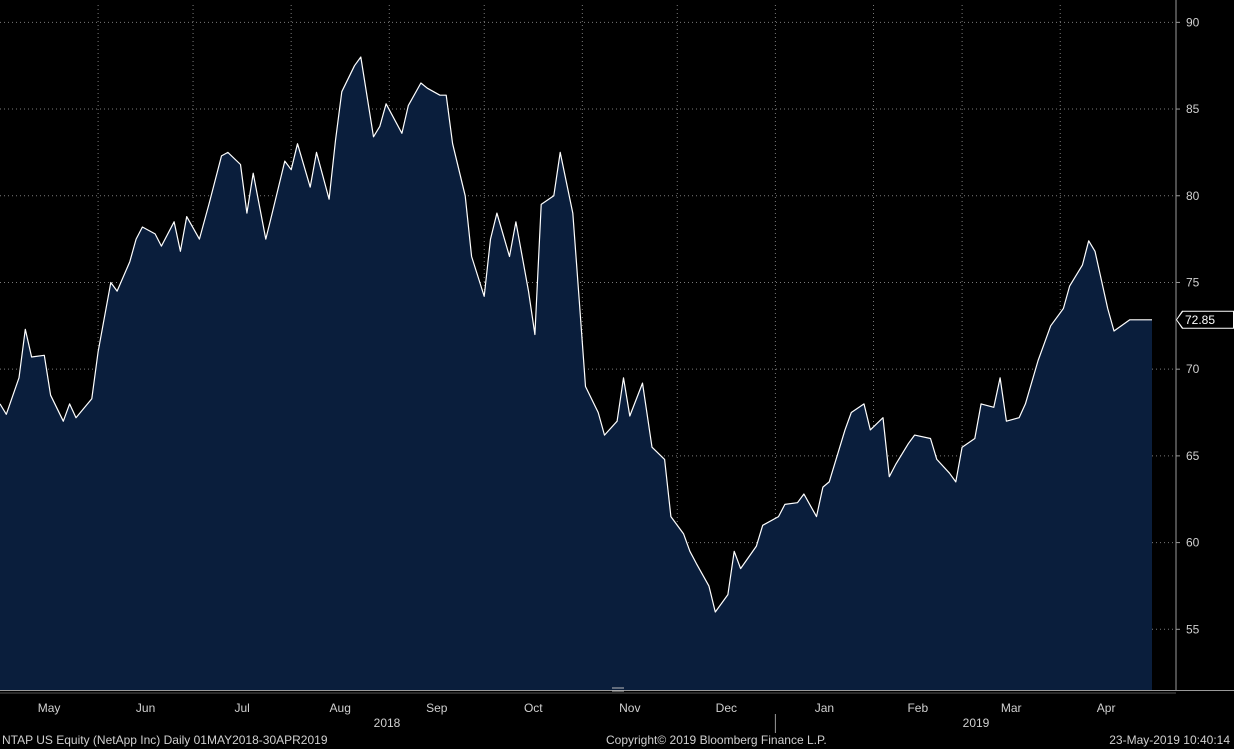  Describe the element at coordinates (917, 708) in the screenshot. I see `x-month-label: Feb` at that location.